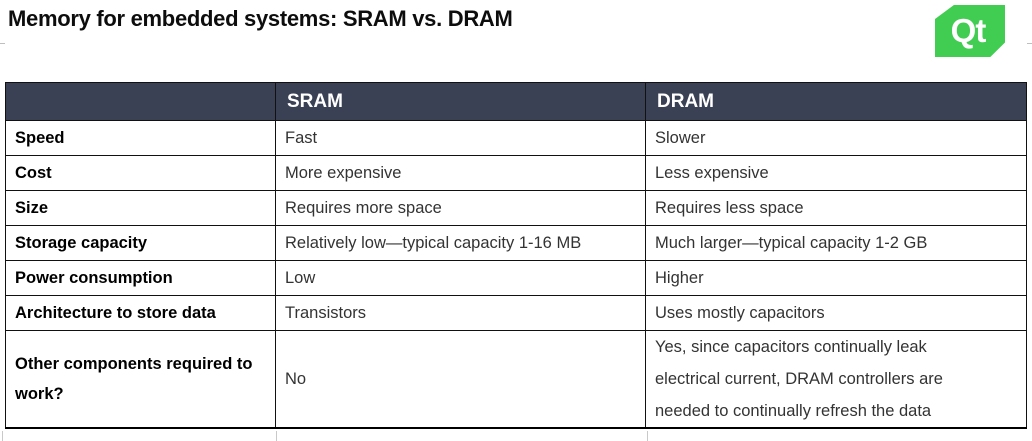 This screenshot has height=441, width=1032. What do you see at coordinates (799, 379) in the screenshot?
I see `dram-cell-line: electrical current, DRAM controllers are` at bounding box center [799, 379].